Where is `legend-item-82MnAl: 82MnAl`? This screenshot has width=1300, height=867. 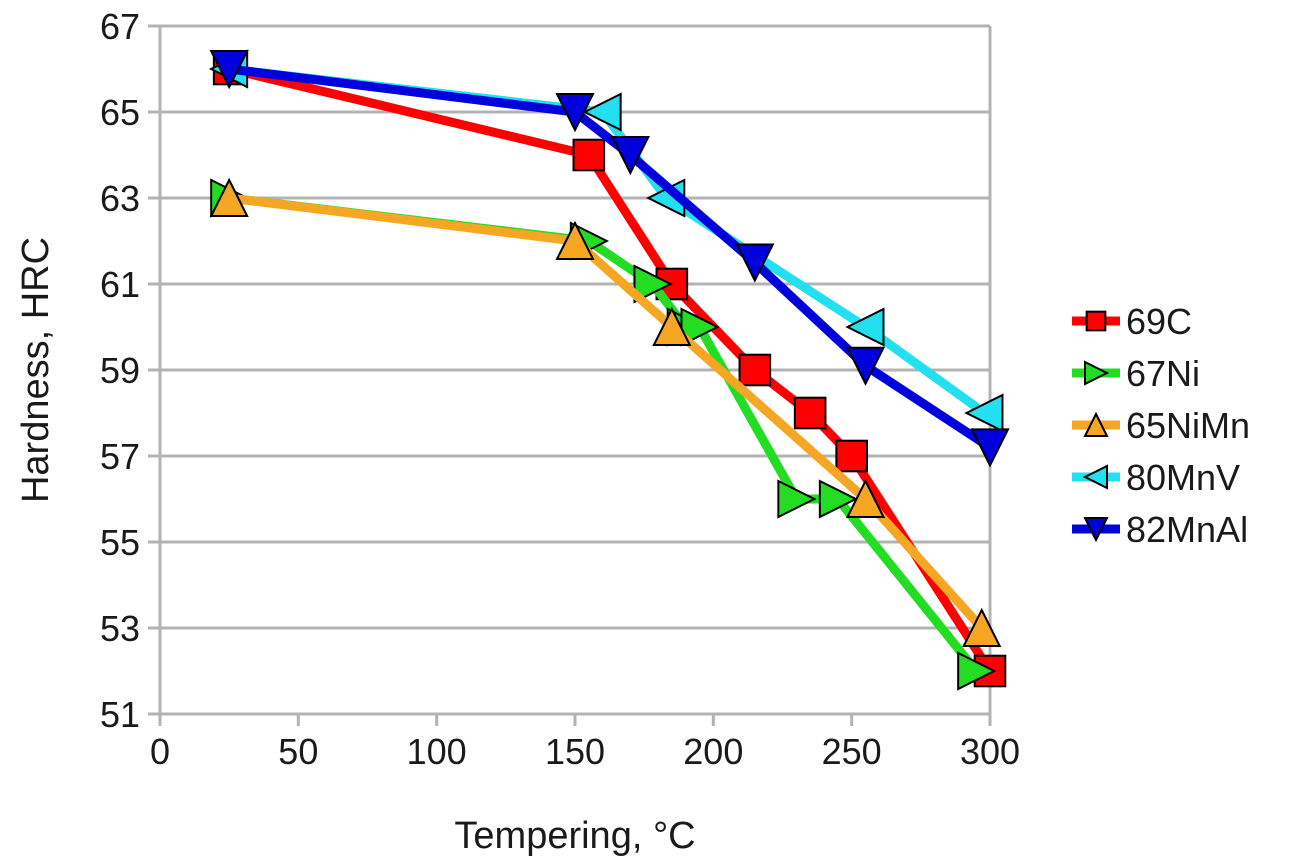 legend-item-82MnAl: 82MnAl is located at coordinates (1160, 529).